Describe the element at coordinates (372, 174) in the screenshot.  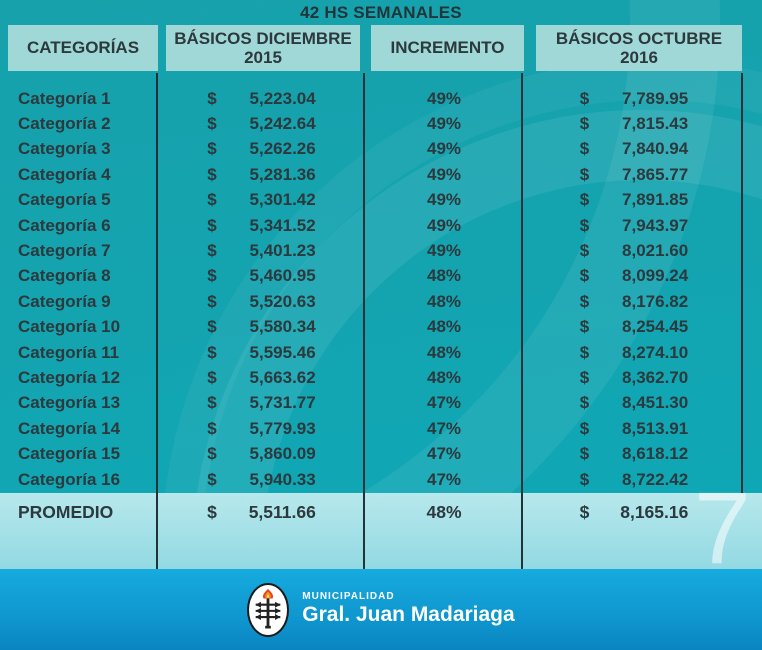
I see `table-row: Categoría 4 $5,281.36 49% $7,865.77` at that location.